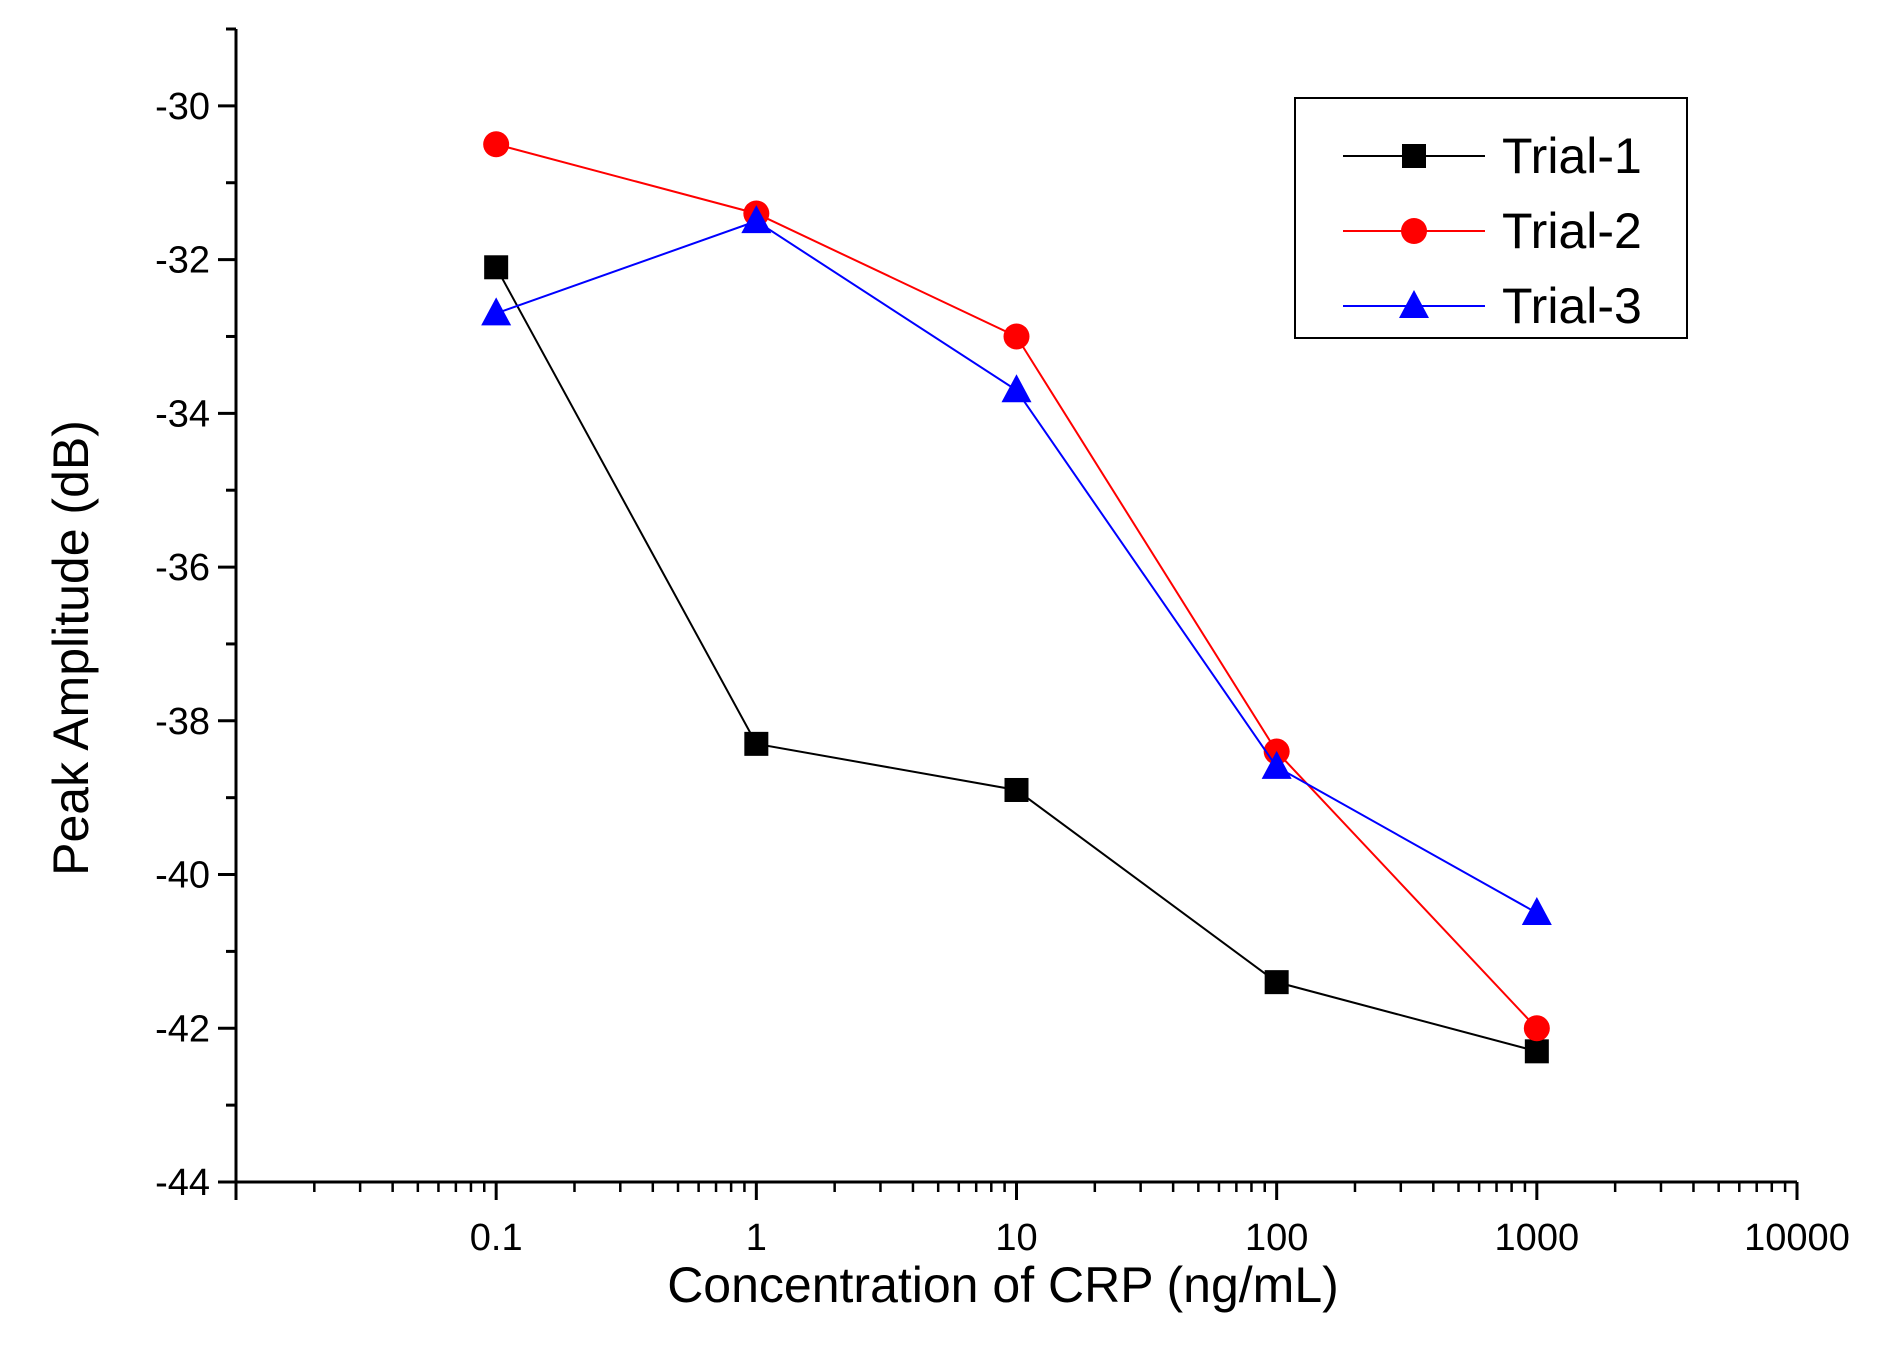  I want to click on y-axis-title: Peak Amplitude (dB), so click(71, 648).